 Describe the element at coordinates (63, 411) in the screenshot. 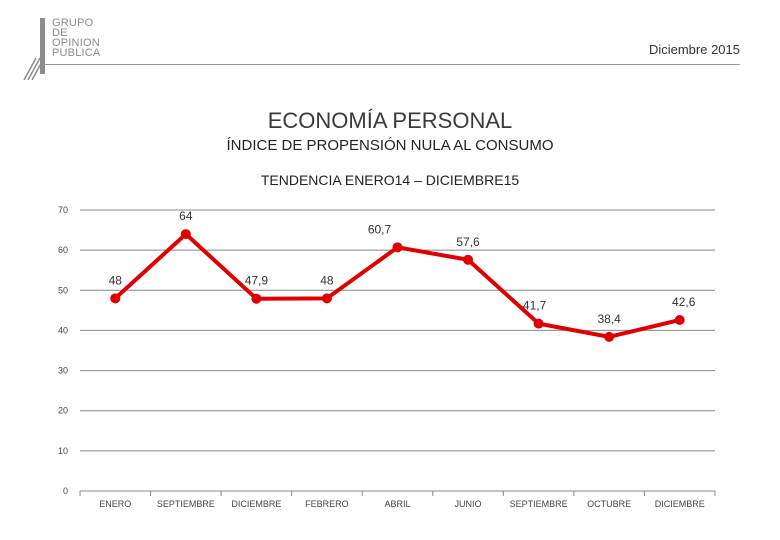

I see `y-tick-label: 20` at that location.